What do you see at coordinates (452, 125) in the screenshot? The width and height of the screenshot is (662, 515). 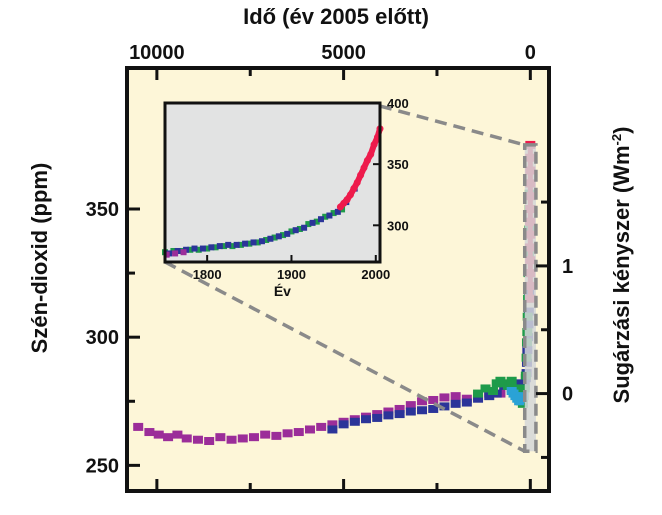 I see `connector-top` at bounding box center [452, 125].